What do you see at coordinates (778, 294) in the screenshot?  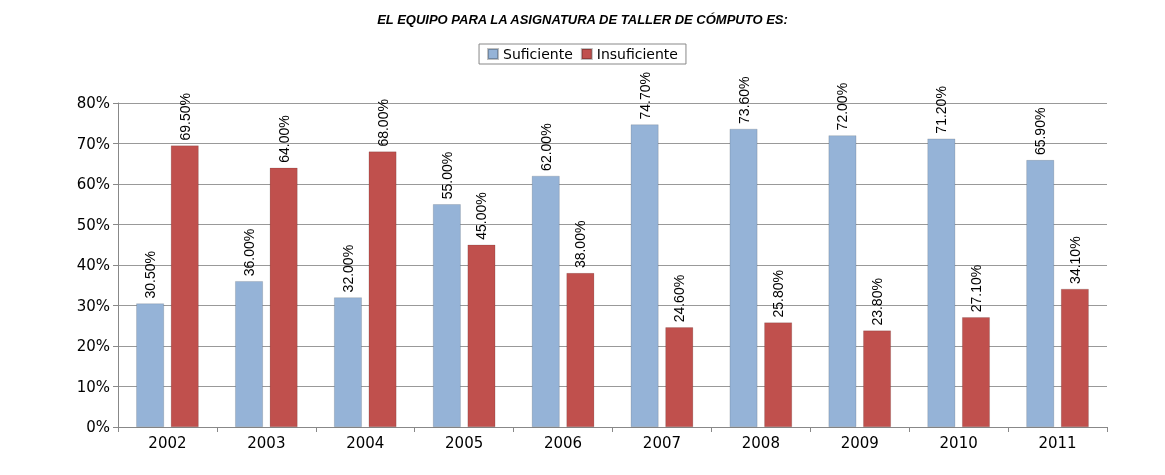 I see `data-label: 25.80%` at bounding box center [778, 294].